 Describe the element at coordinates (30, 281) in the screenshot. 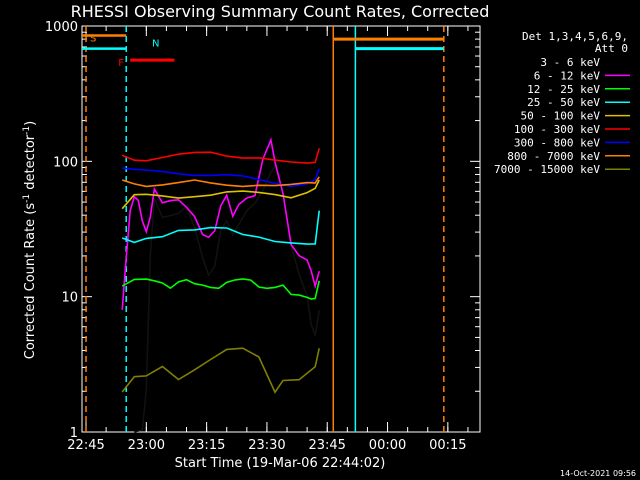

I see `y-axis-label-part: Corrected Count Rate (s` at that location.